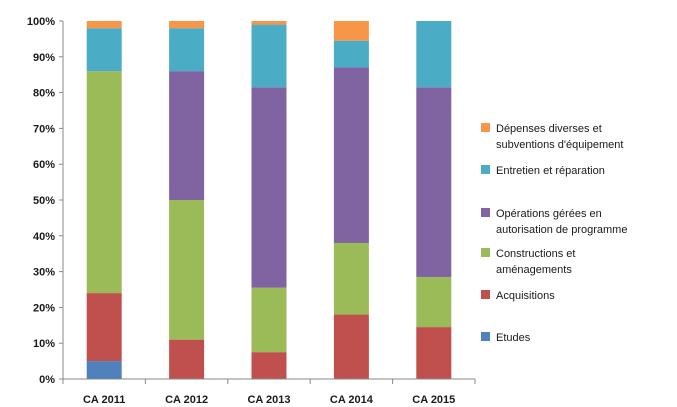 The height and width of the screenshot is (407, 677). I want to click on y-tick-label: 40%, so click(44, 237).